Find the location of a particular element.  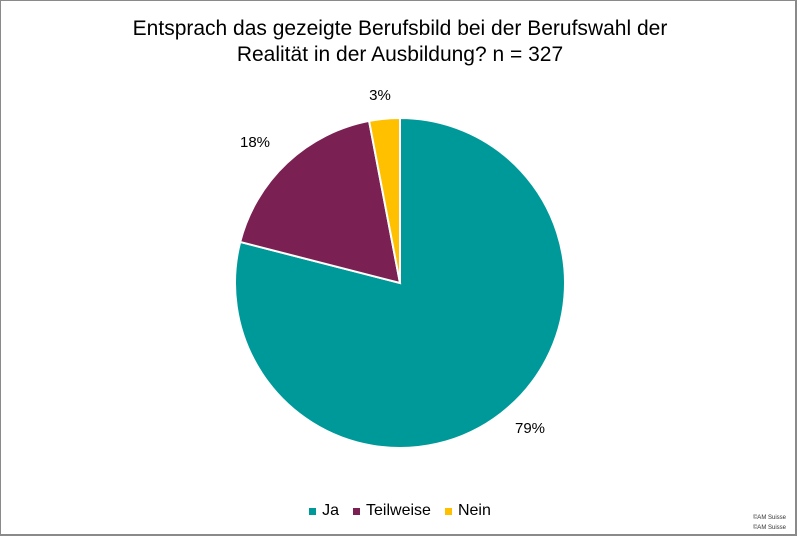

legend-item-teilweise: Teilweise is located at coordinates (392, 511).